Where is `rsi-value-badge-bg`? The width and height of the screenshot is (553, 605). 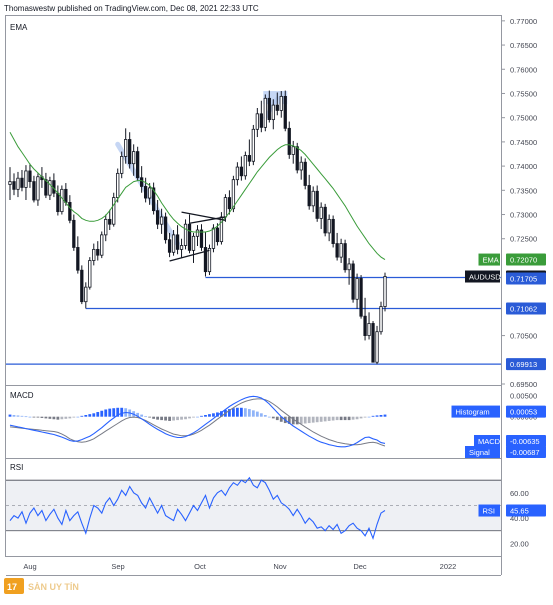 rsi-value-badge-bg is located at coordinates (526, 510).